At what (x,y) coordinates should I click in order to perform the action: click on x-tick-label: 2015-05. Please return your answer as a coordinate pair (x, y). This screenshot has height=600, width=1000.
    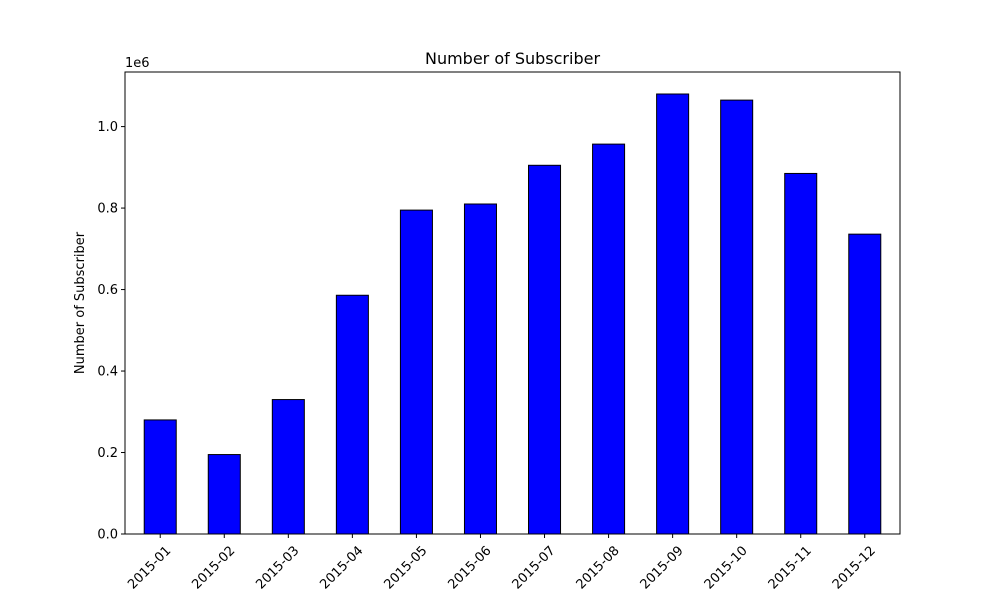
    Looking at the image, I should click on (405, 567).